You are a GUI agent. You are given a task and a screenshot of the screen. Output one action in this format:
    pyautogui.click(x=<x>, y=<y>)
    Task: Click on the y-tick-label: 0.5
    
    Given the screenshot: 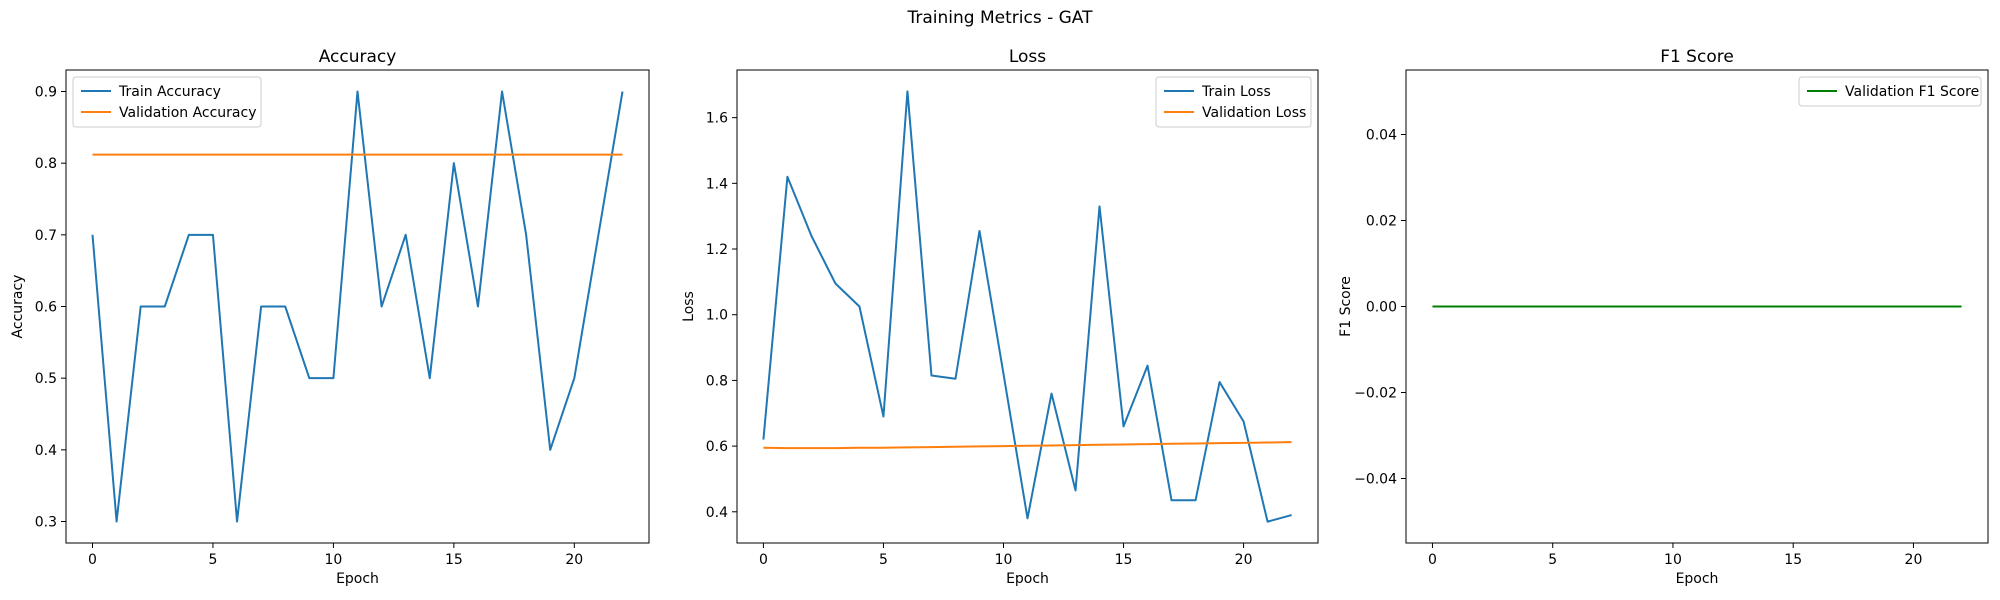 What is the action you would take?
    pyautogui.click(x=46, y=379)
    